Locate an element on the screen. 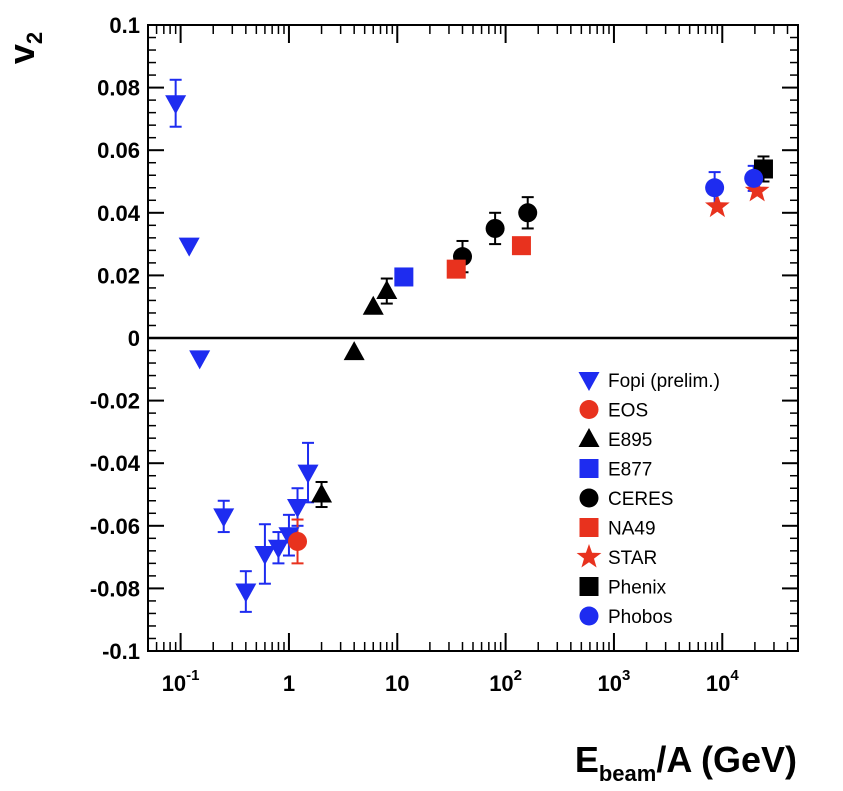 Image resolution: width=843 pixels, height=791 pixels. y-tick-label: -0.02 is located at coordinates (115, 401).